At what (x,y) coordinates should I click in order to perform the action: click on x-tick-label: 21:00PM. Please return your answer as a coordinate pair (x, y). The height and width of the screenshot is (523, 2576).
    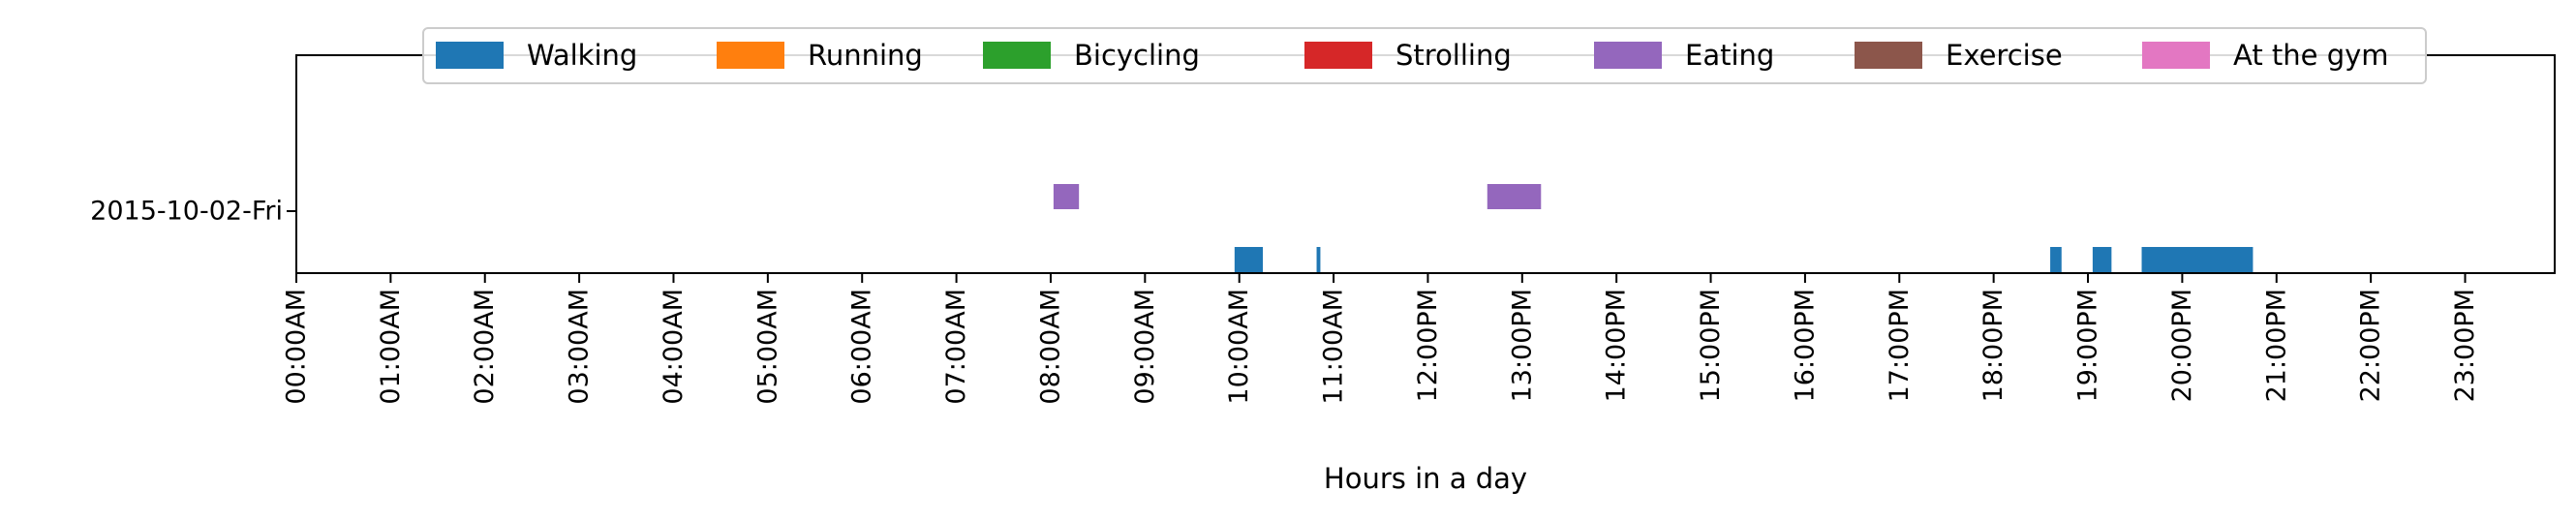
    Looking at the image, I should click on (2276, 345).